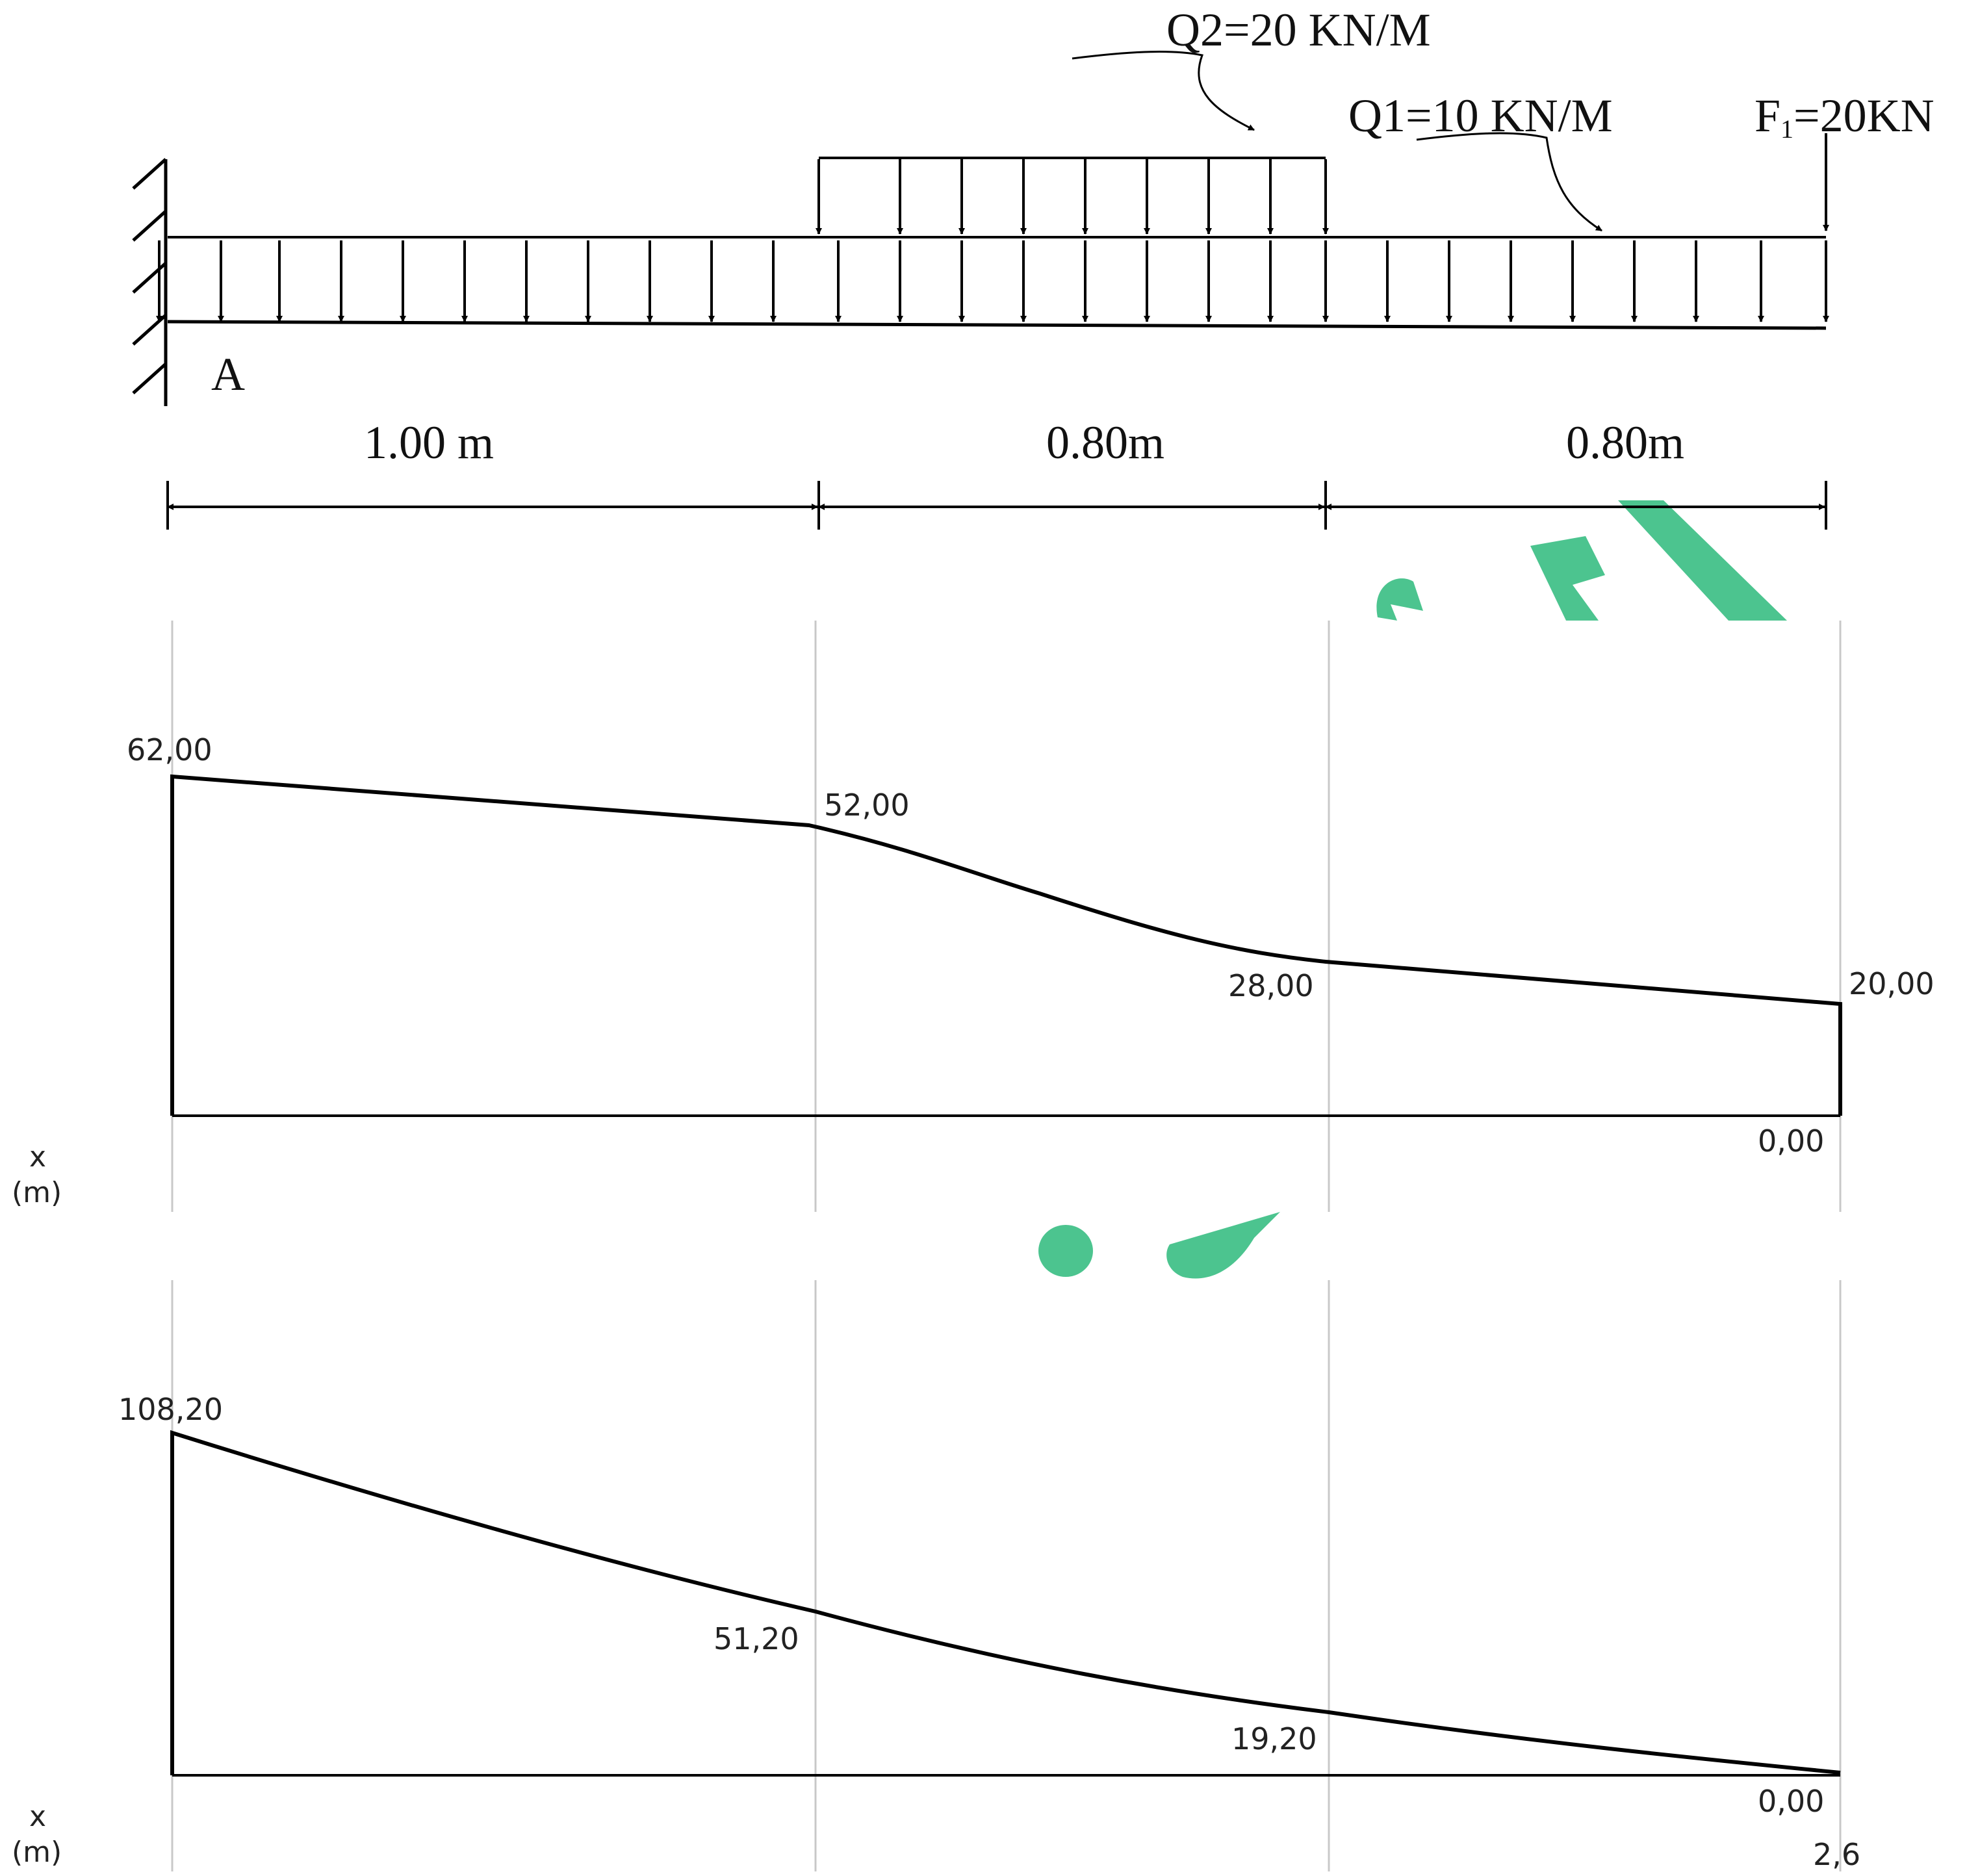 The width and height of the screenshot is (1967, 1876). Describe the element at coordinates (1274, 1738) in the screenshot. I see `moment-value-mid2: 19,20` at that location.